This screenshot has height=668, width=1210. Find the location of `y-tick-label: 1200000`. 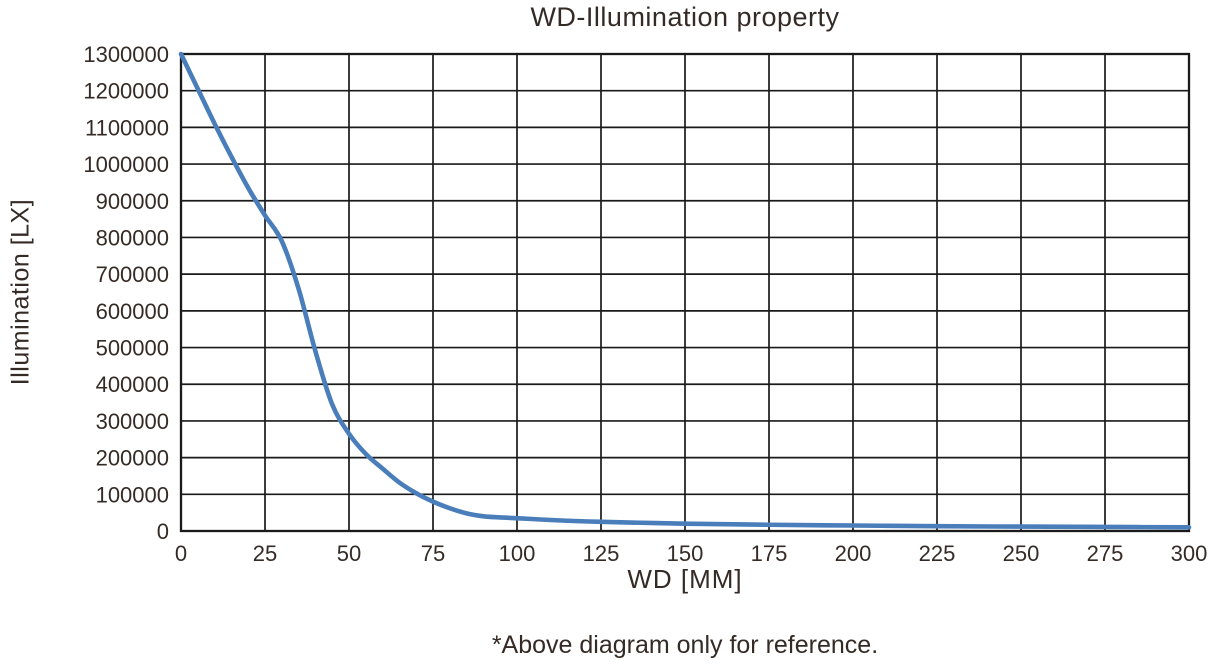

y-tick-label: 1200000 is located at coordinates (126, 91).